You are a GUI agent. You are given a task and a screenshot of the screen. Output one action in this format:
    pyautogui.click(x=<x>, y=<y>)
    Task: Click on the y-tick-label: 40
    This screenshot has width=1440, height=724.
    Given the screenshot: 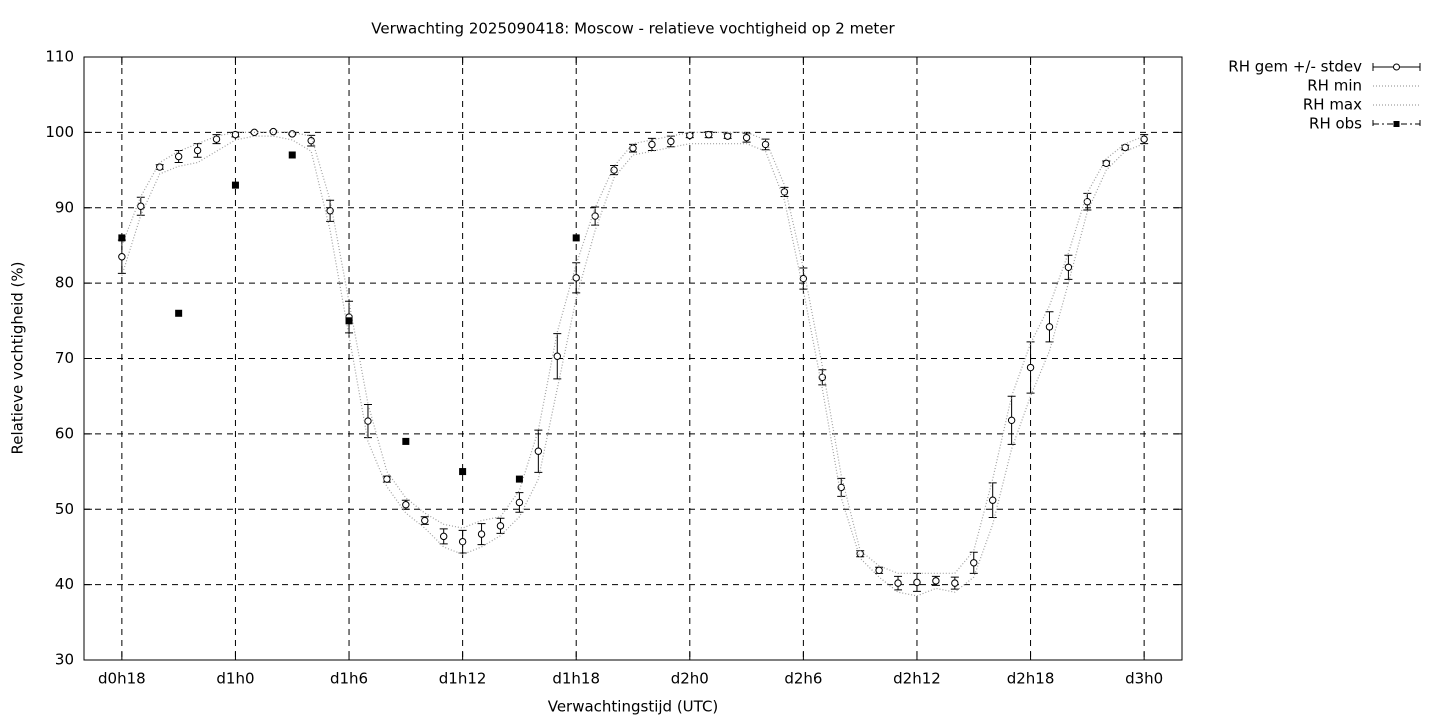 What is the action you would take?
    pyautogui.click(x=64, y=584)
    